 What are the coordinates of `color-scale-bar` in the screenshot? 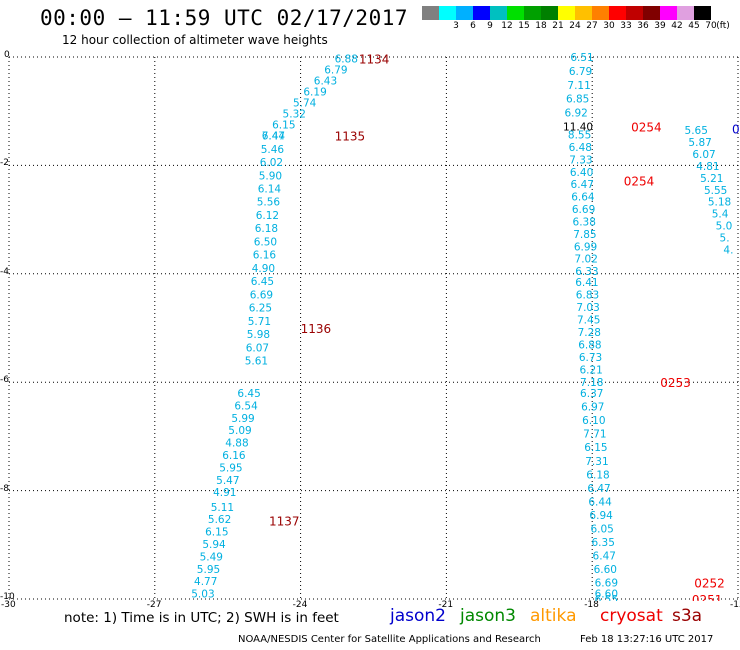 It's located at (566, 13).